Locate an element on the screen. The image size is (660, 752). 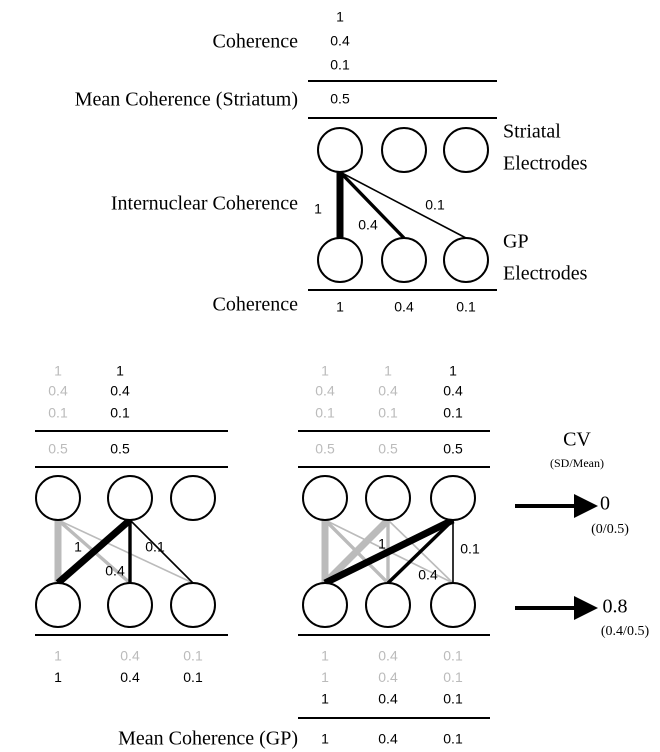
label: Mean Coherence (Striatum) is located at coordinates (186, 100).